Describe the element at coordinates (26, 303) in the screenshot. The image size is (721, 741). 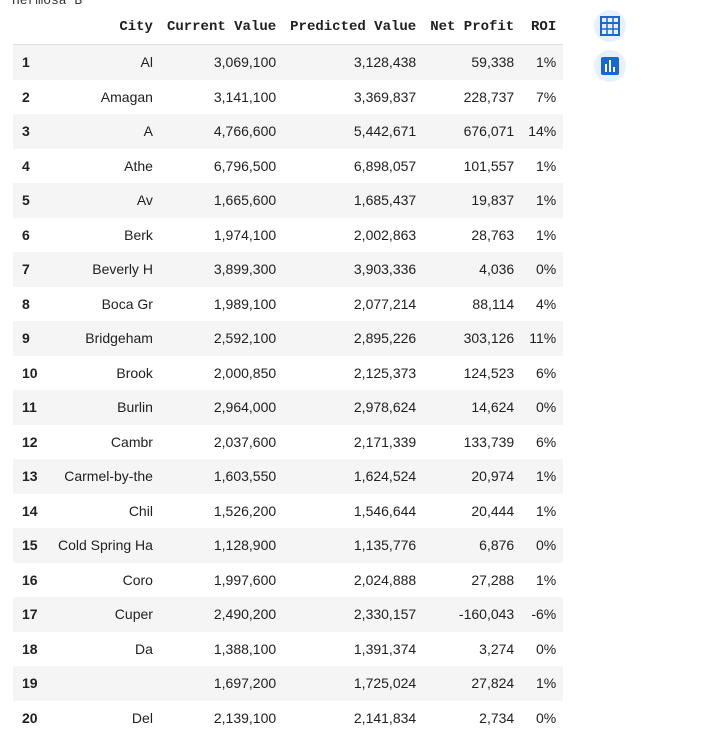
I see `row-index: 8` at that location.